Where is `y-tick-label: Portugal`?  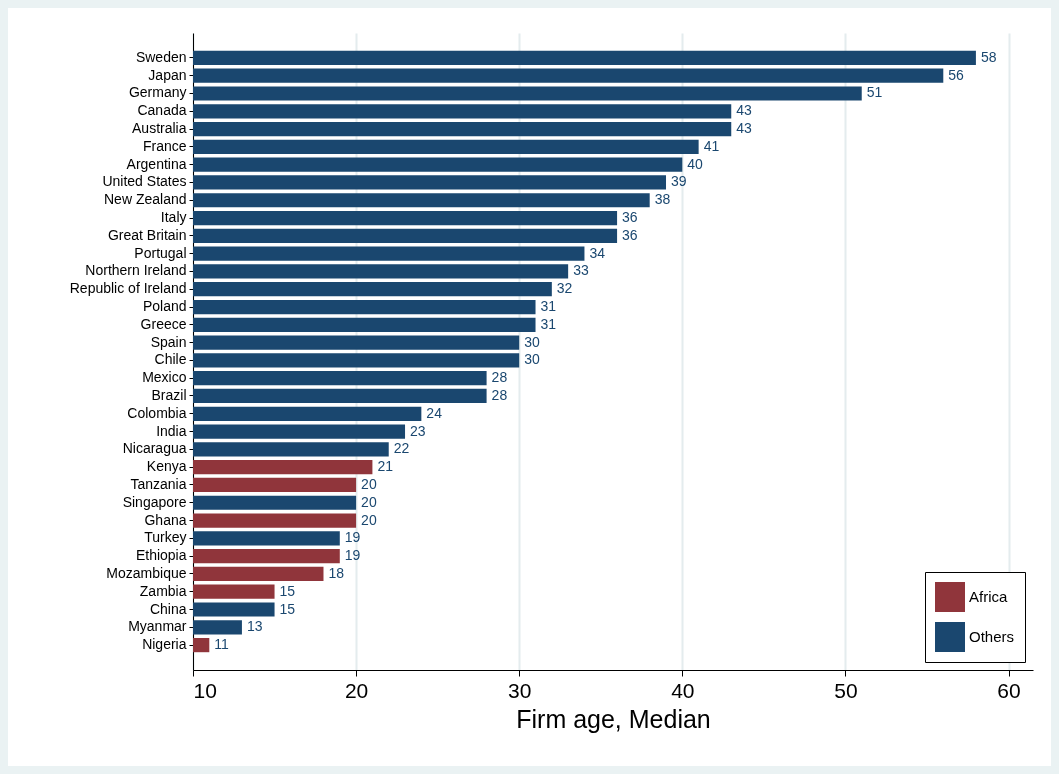
y-tick-label: Portugal is located at coordinates (160, 252).